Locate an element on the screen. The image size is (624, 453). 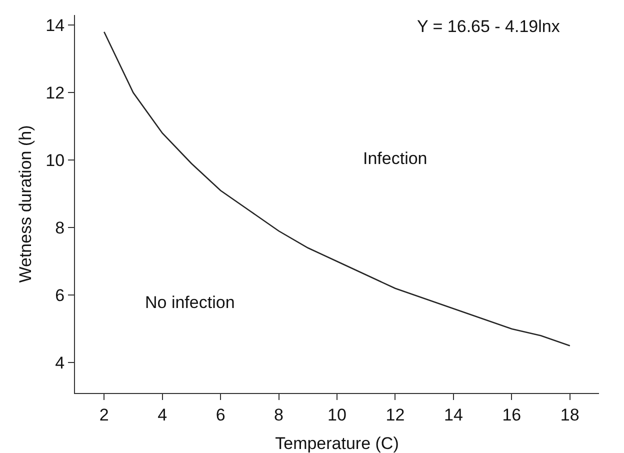
annotation: Infection is located at coordinates (395, 158).